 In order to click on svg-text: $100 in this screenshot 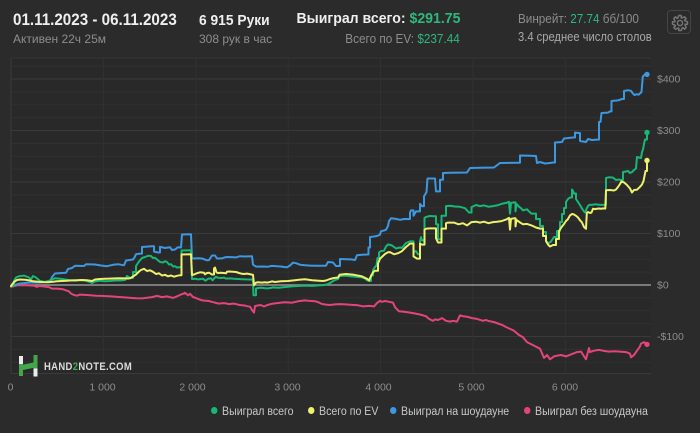, I will do `click(669, 234)`.